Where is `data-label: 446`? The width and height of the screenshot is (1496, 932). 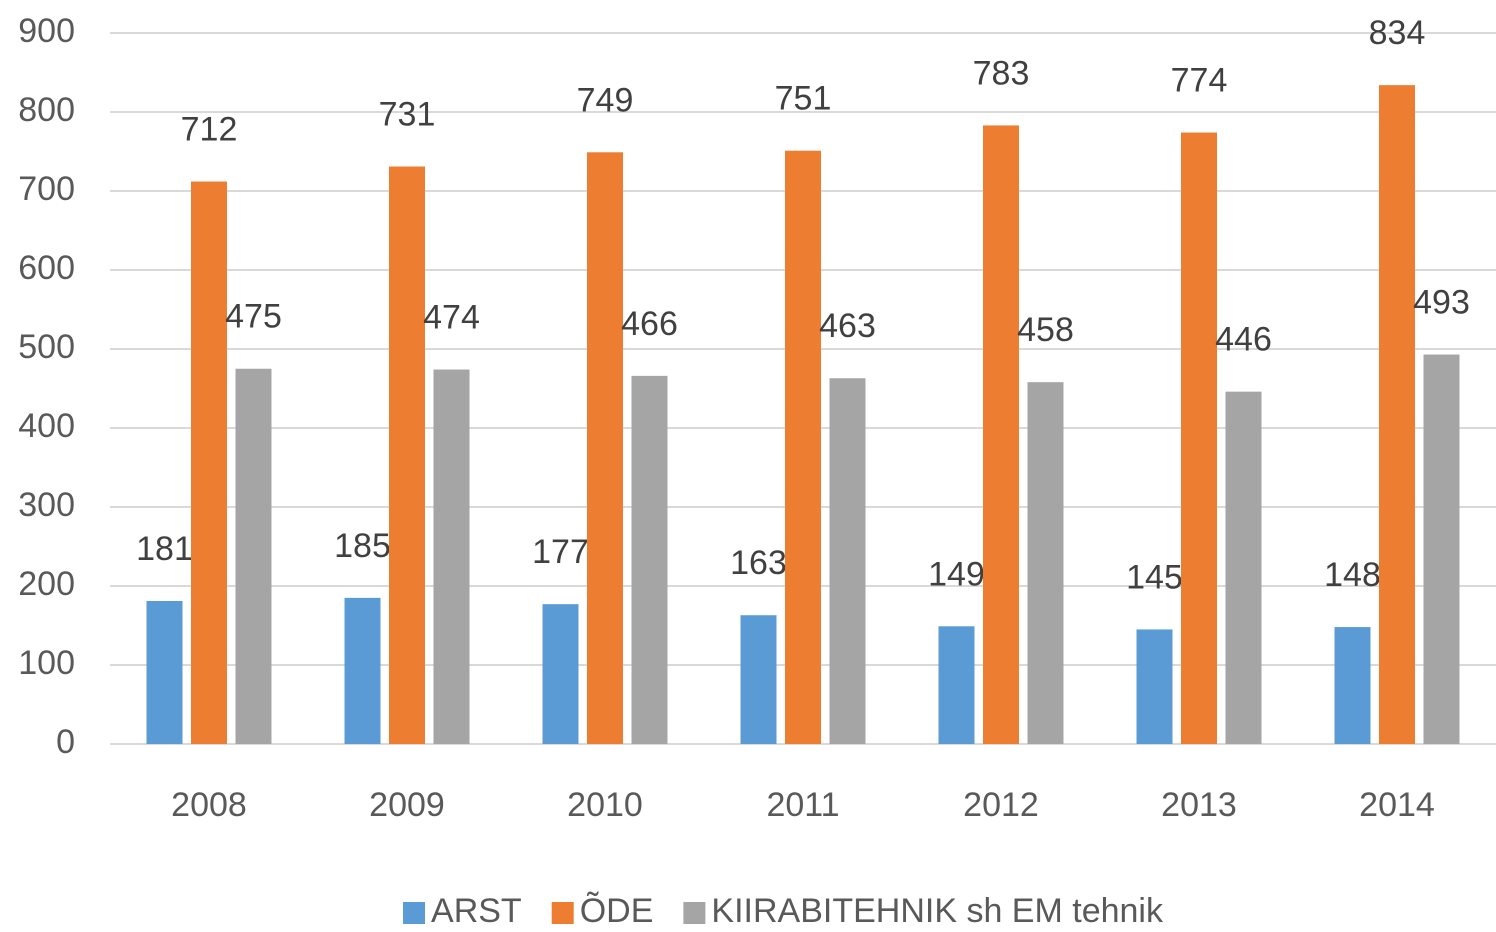
data-label: 446 is located at coordinates (1243, 340).